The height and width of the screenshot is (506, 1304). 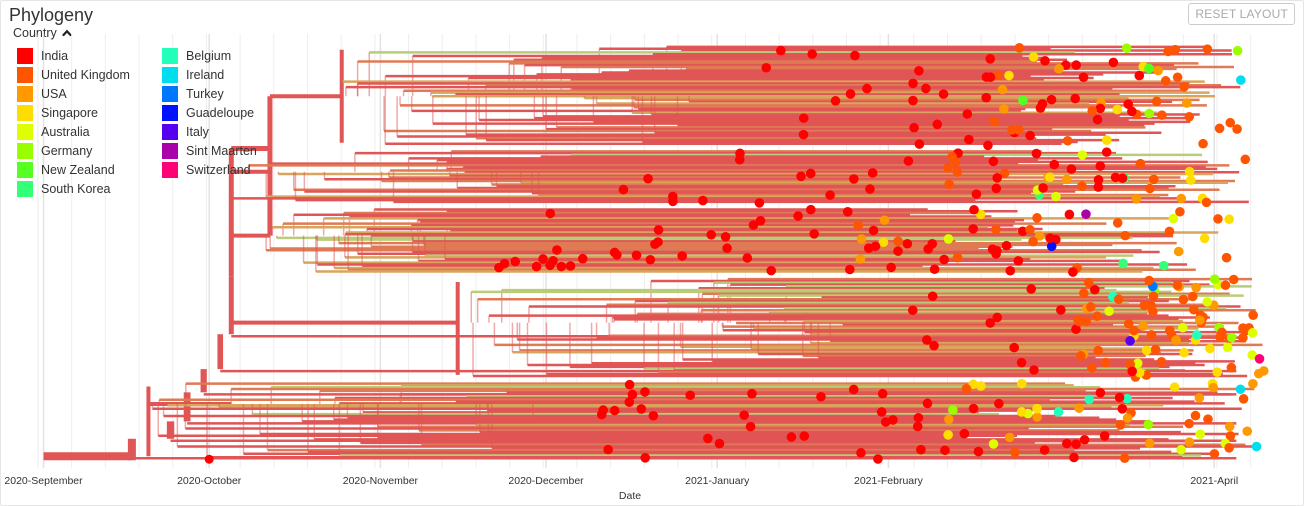 I want to click on legend-item-belgium: Belgium, so click(x=232, y=55).